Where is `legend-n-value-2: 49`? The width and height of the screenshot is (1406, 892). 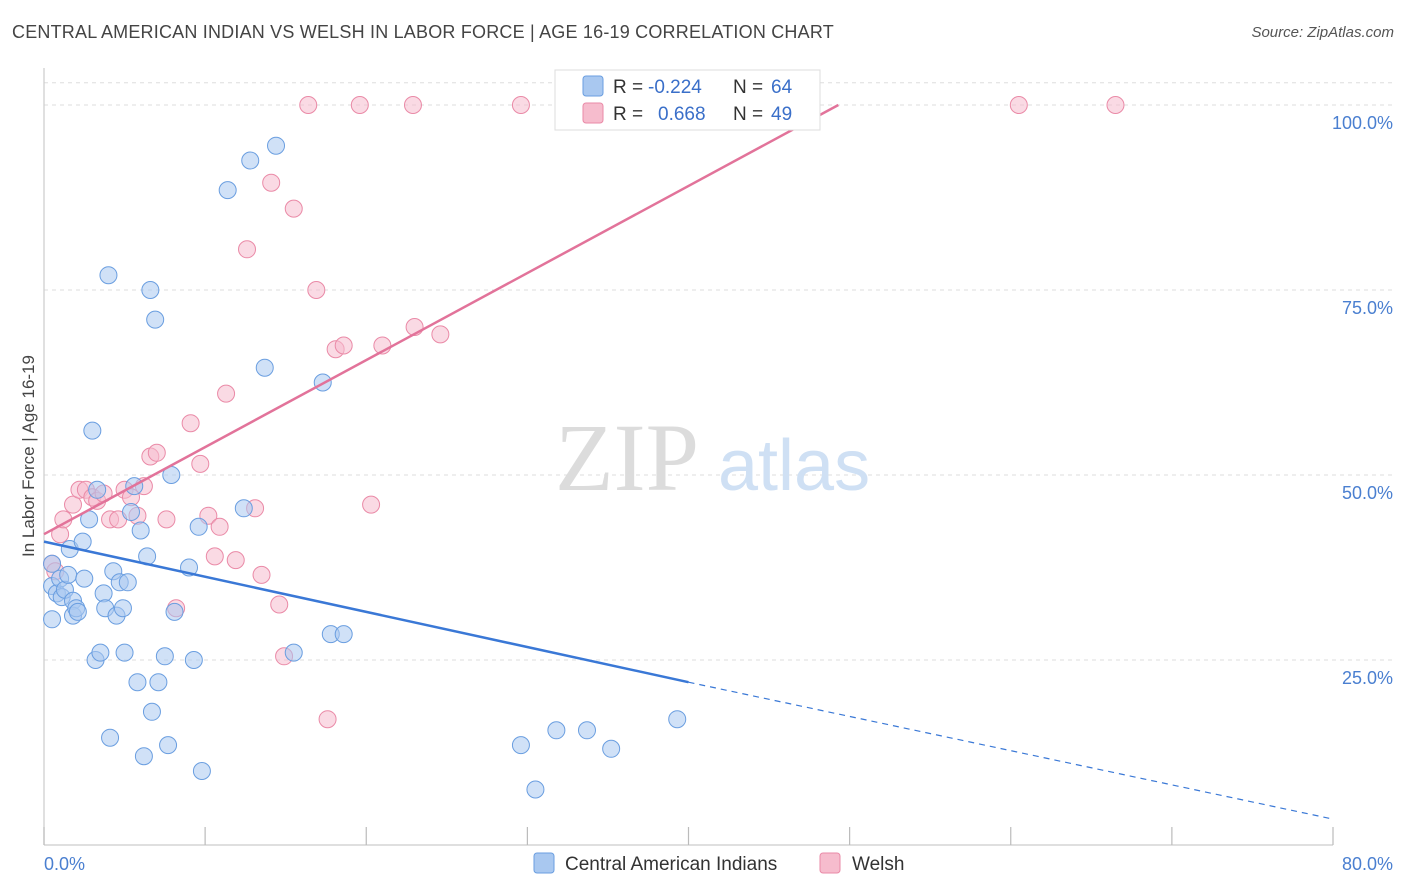
legend-n-value-2: 49 is located at coordinates (781, 114).